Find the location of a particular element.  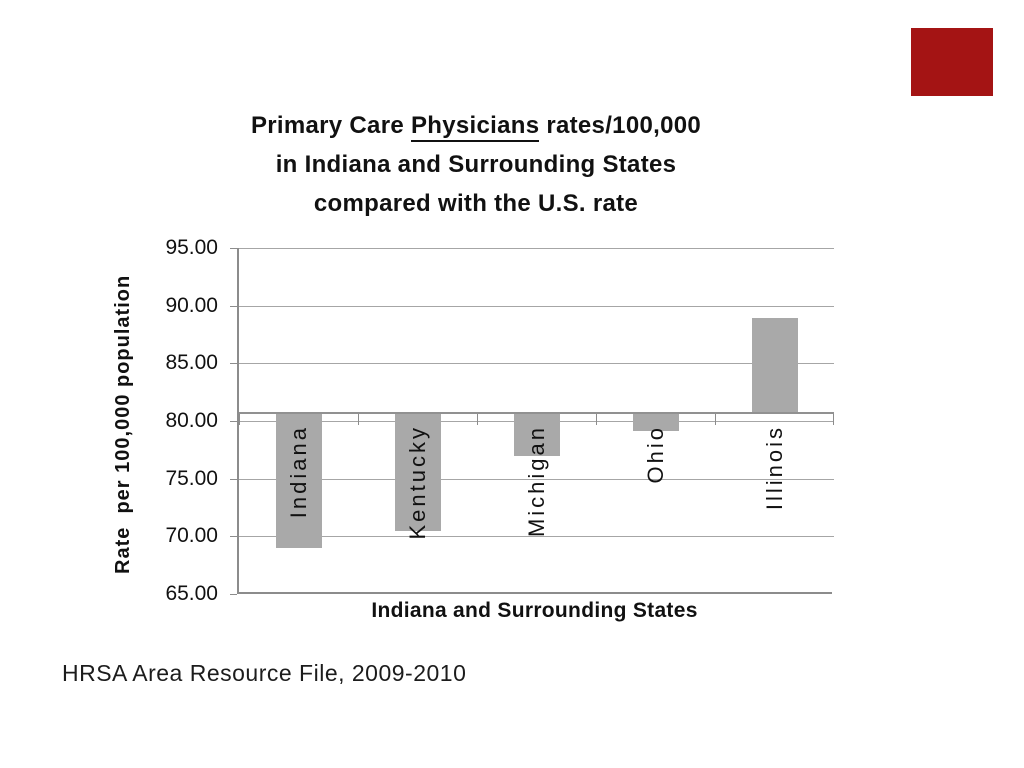

x-axis-title: Indiana and Surrounding States is located at coordinates (534, 610).